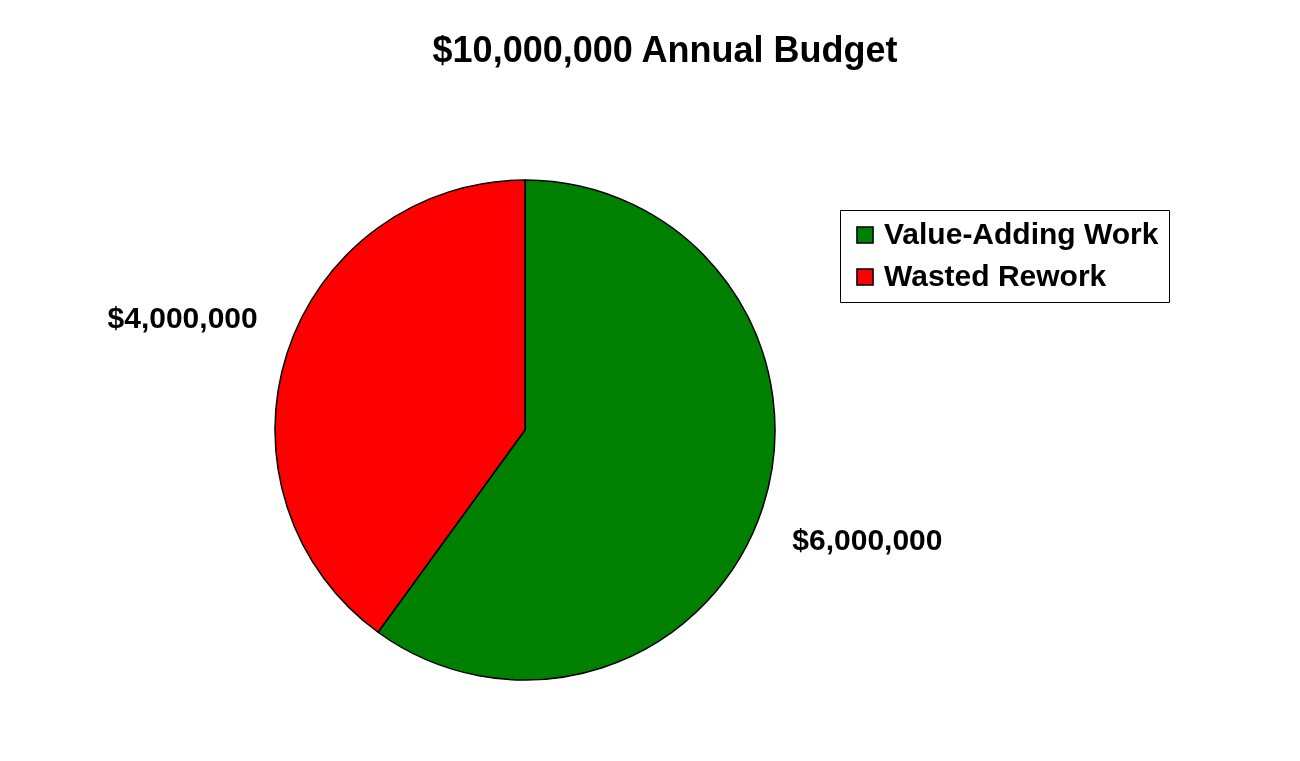 This screenshot has width=1300, height=761. I want to click on chart-title: $10,000,000 Annual Budget, so click(665, 49).